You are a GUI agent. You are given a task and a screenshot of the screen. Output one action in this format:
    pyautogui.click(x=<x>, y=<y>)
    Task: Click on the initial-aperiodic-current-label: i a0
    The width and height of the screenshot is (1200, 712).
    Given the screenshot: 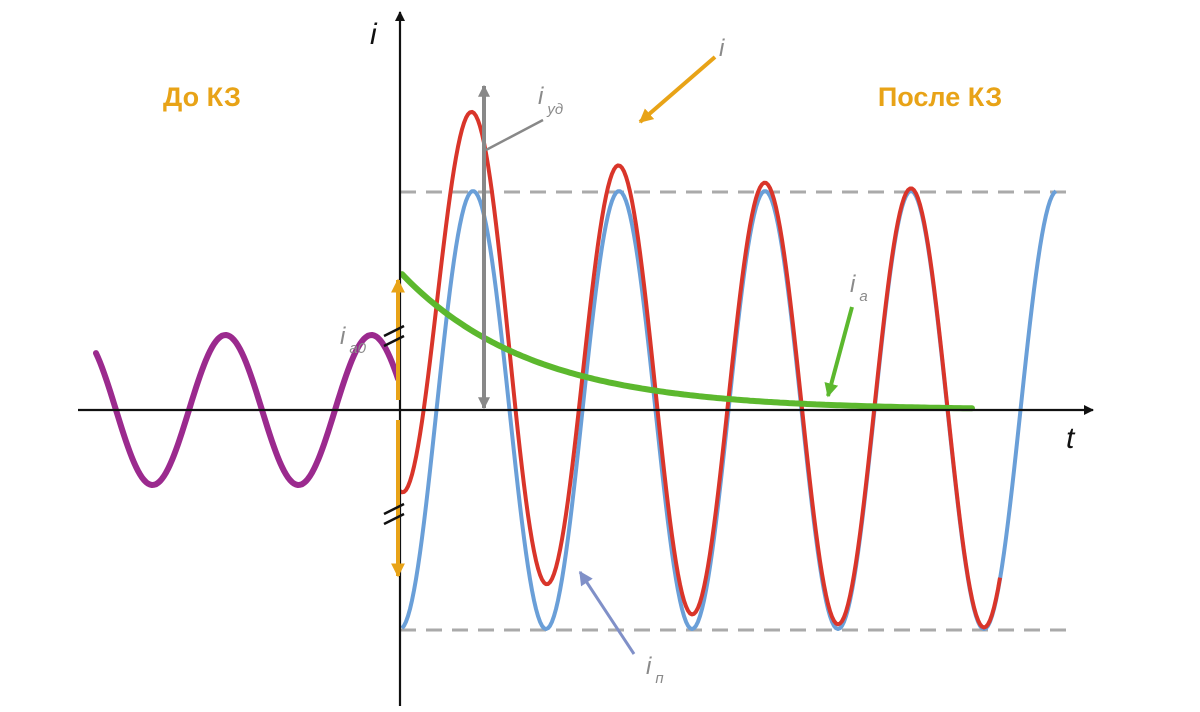 What is the action you would take?
    pyautogui.click(x=353, y=340)
    